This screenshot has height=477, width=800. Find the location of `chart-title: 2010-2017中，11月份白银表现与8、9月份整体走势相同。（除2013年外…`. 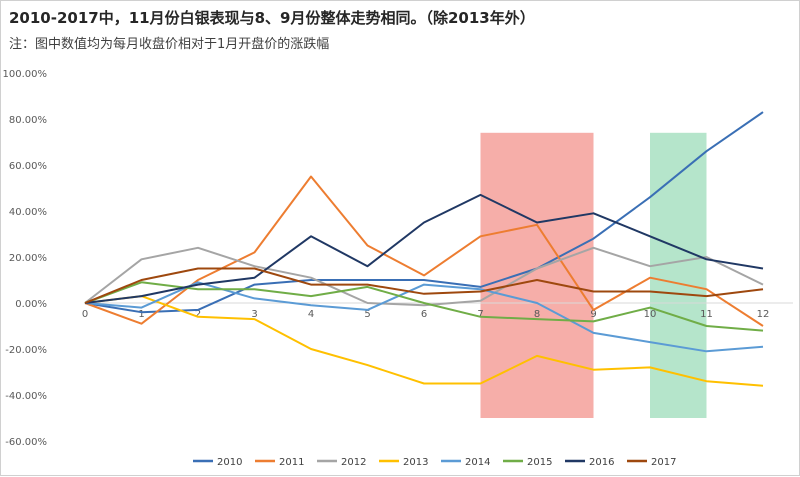

chart-title: 2010-2017中，11月份白银表现与8、9月份整体走势相同。（除2013年外… is located at coordinates (272, 18).